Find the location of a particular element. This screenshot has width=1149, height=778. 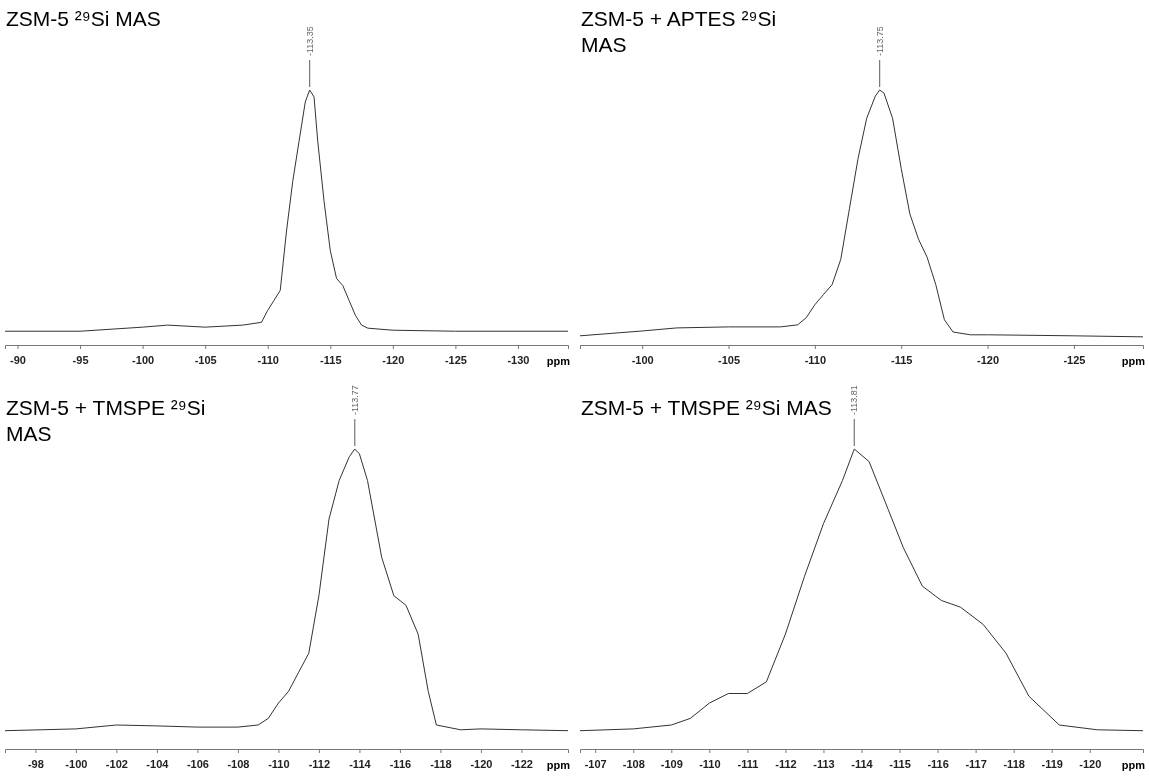

x-tick-label: -104 is located at coordinates (158, 764).